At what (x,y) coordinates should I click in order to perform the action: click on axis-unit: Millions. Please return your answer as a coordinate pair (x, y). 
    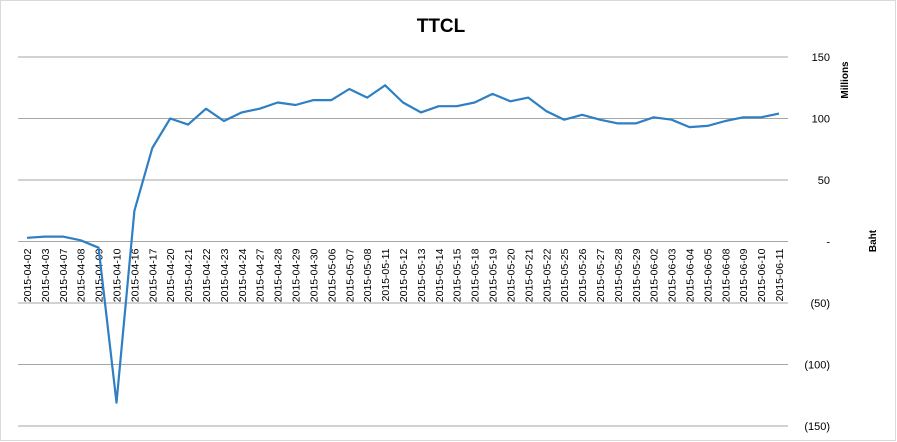
    Looking at the image, I should click on (845, 80).